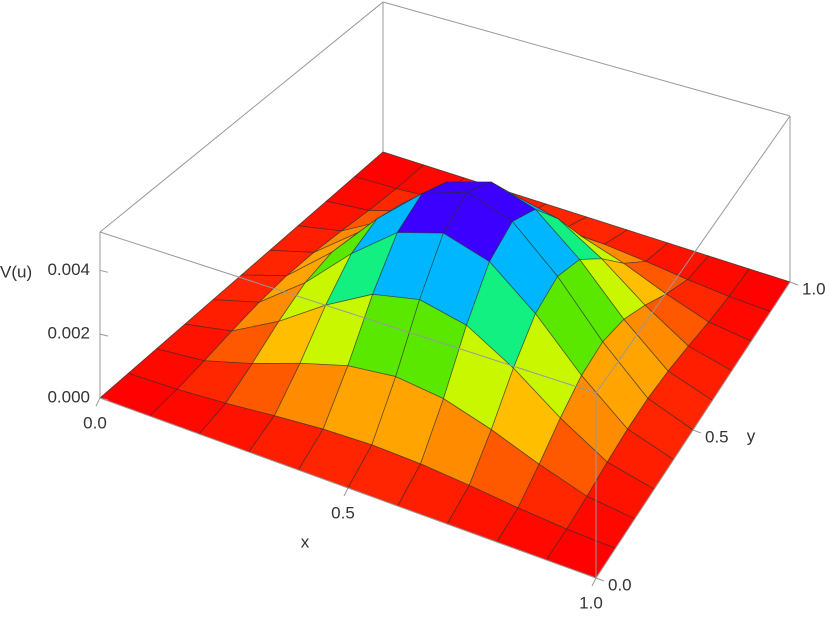 The height and width of the screenshot is (618, 830). What do you see at coordinates (717, 436) in the screenshot?
I see `y-tick-label: 0.5` at bounding box center [717, 436].